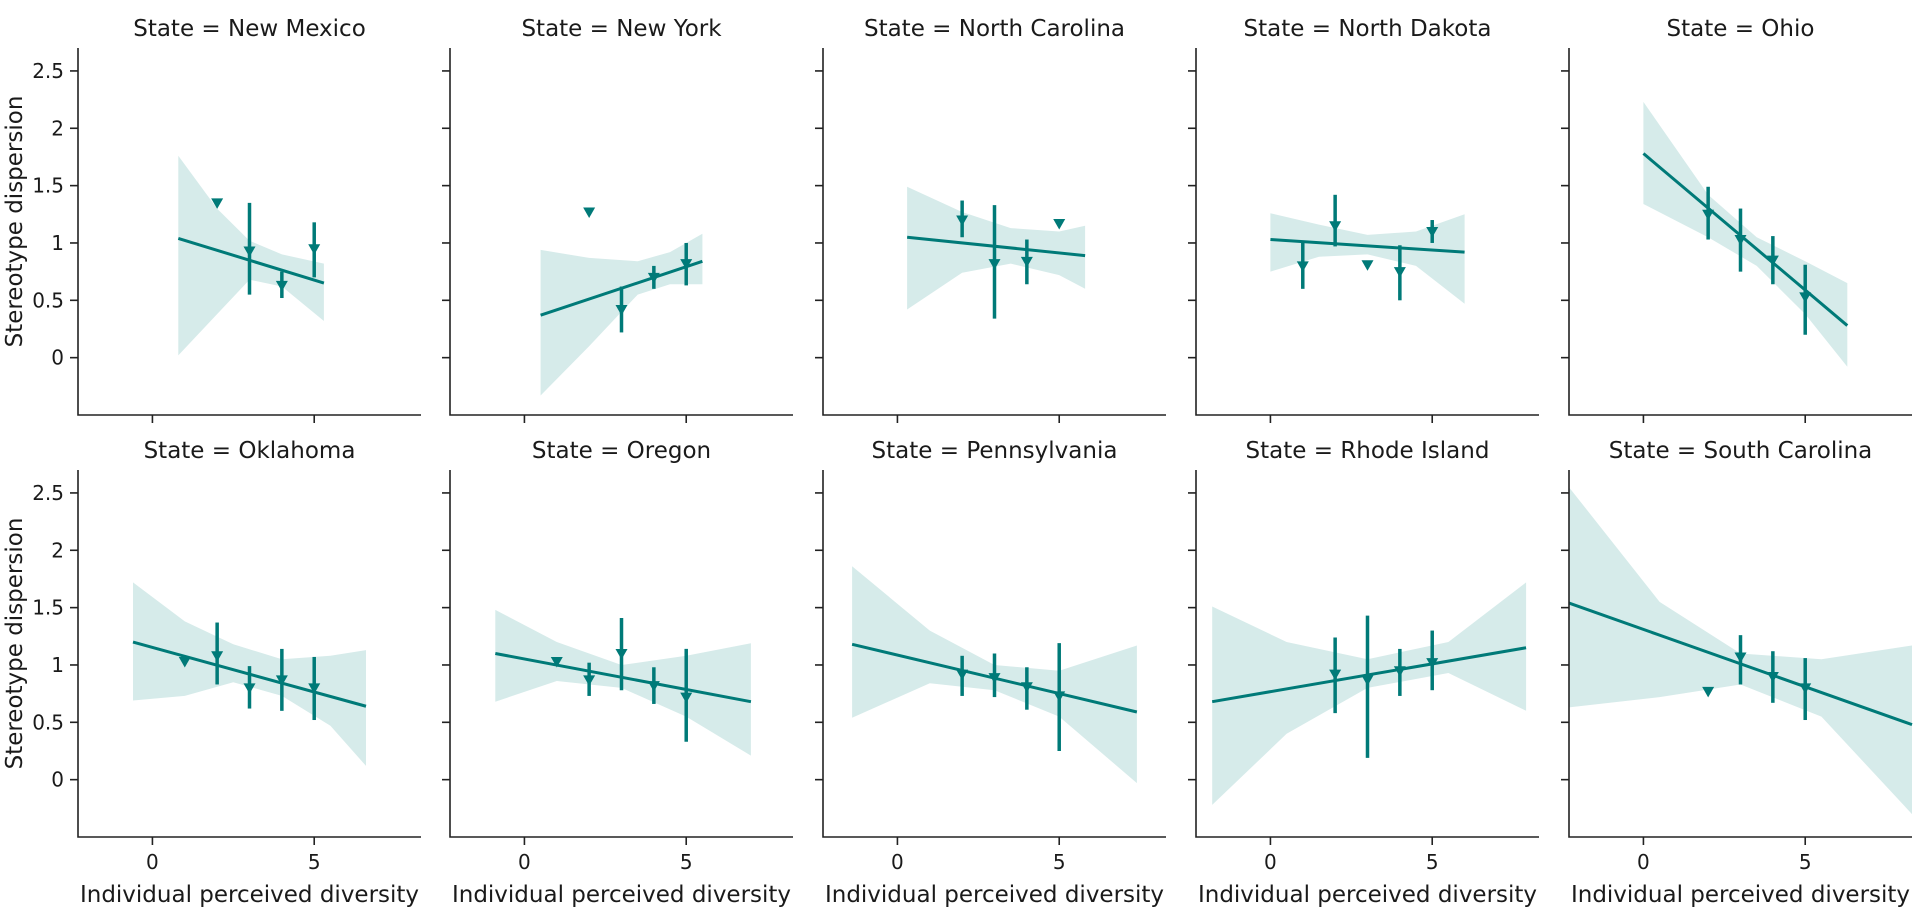  I want to click on y-axis-label: Stereotype dispersion, so click(15, 222).